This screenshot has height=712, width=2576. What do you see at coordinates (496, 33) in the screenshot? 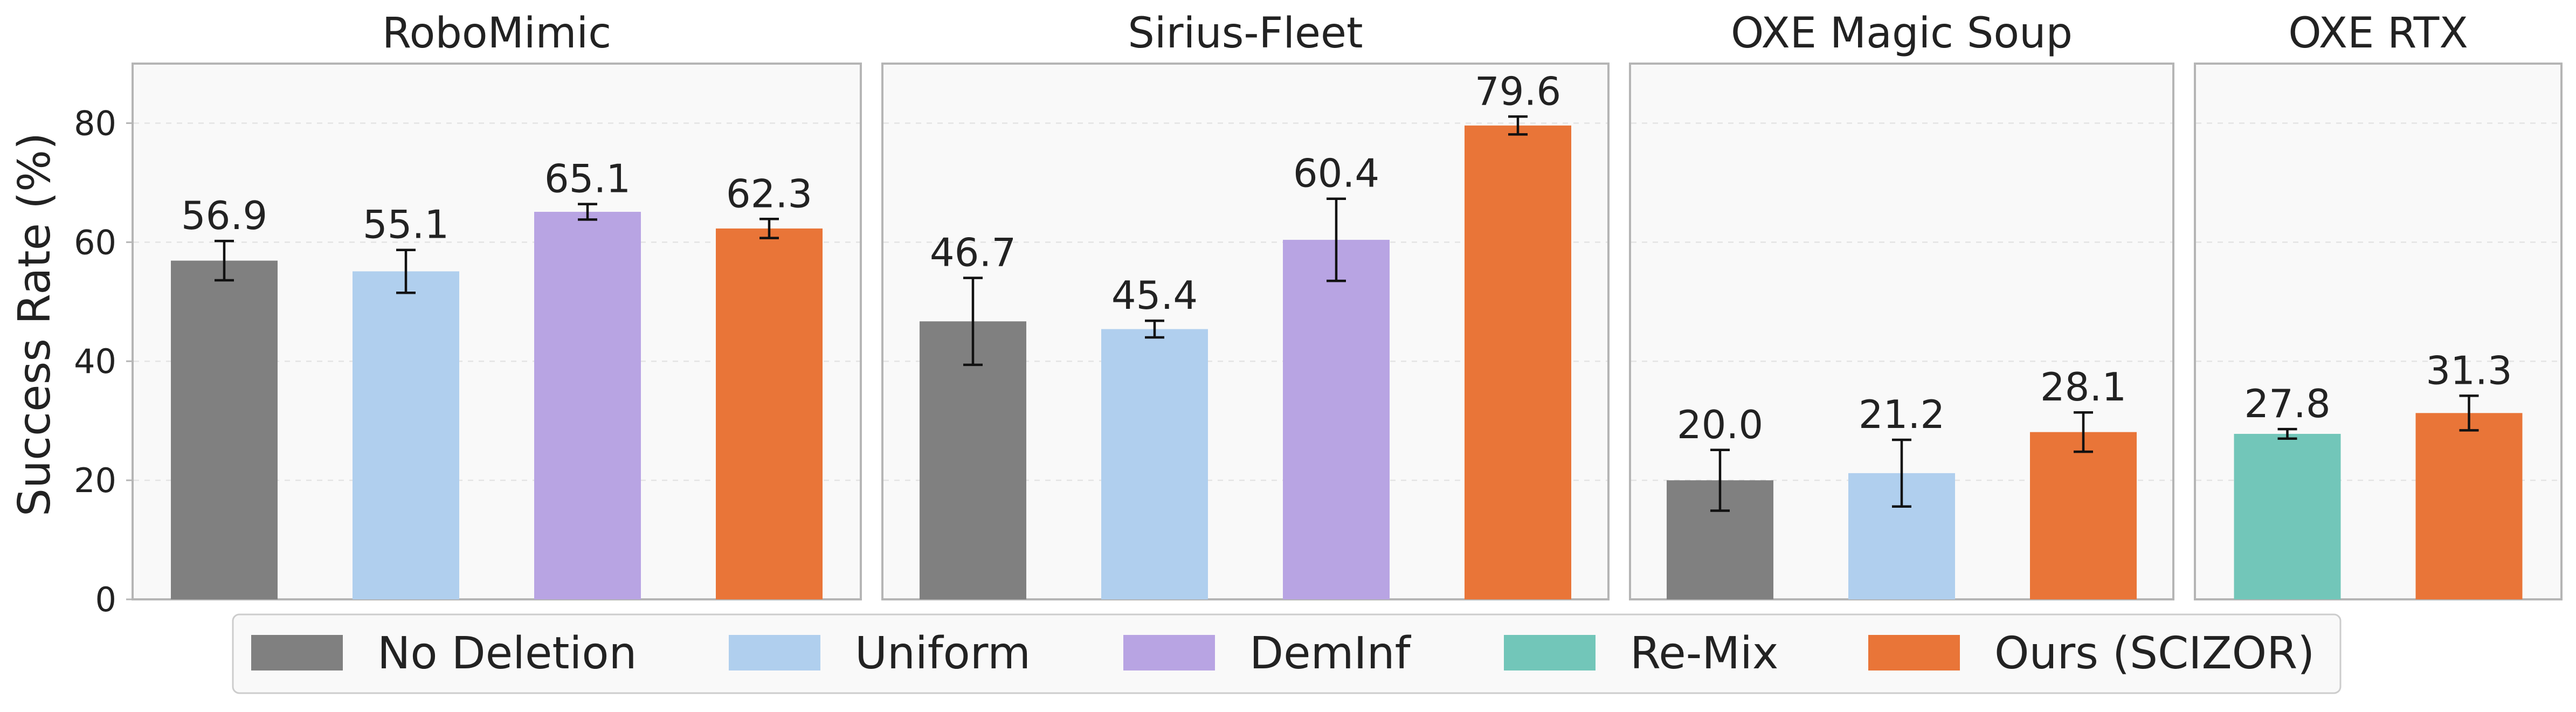
I see `panel-title: RoboMimic` at bounding box center [496, 33].